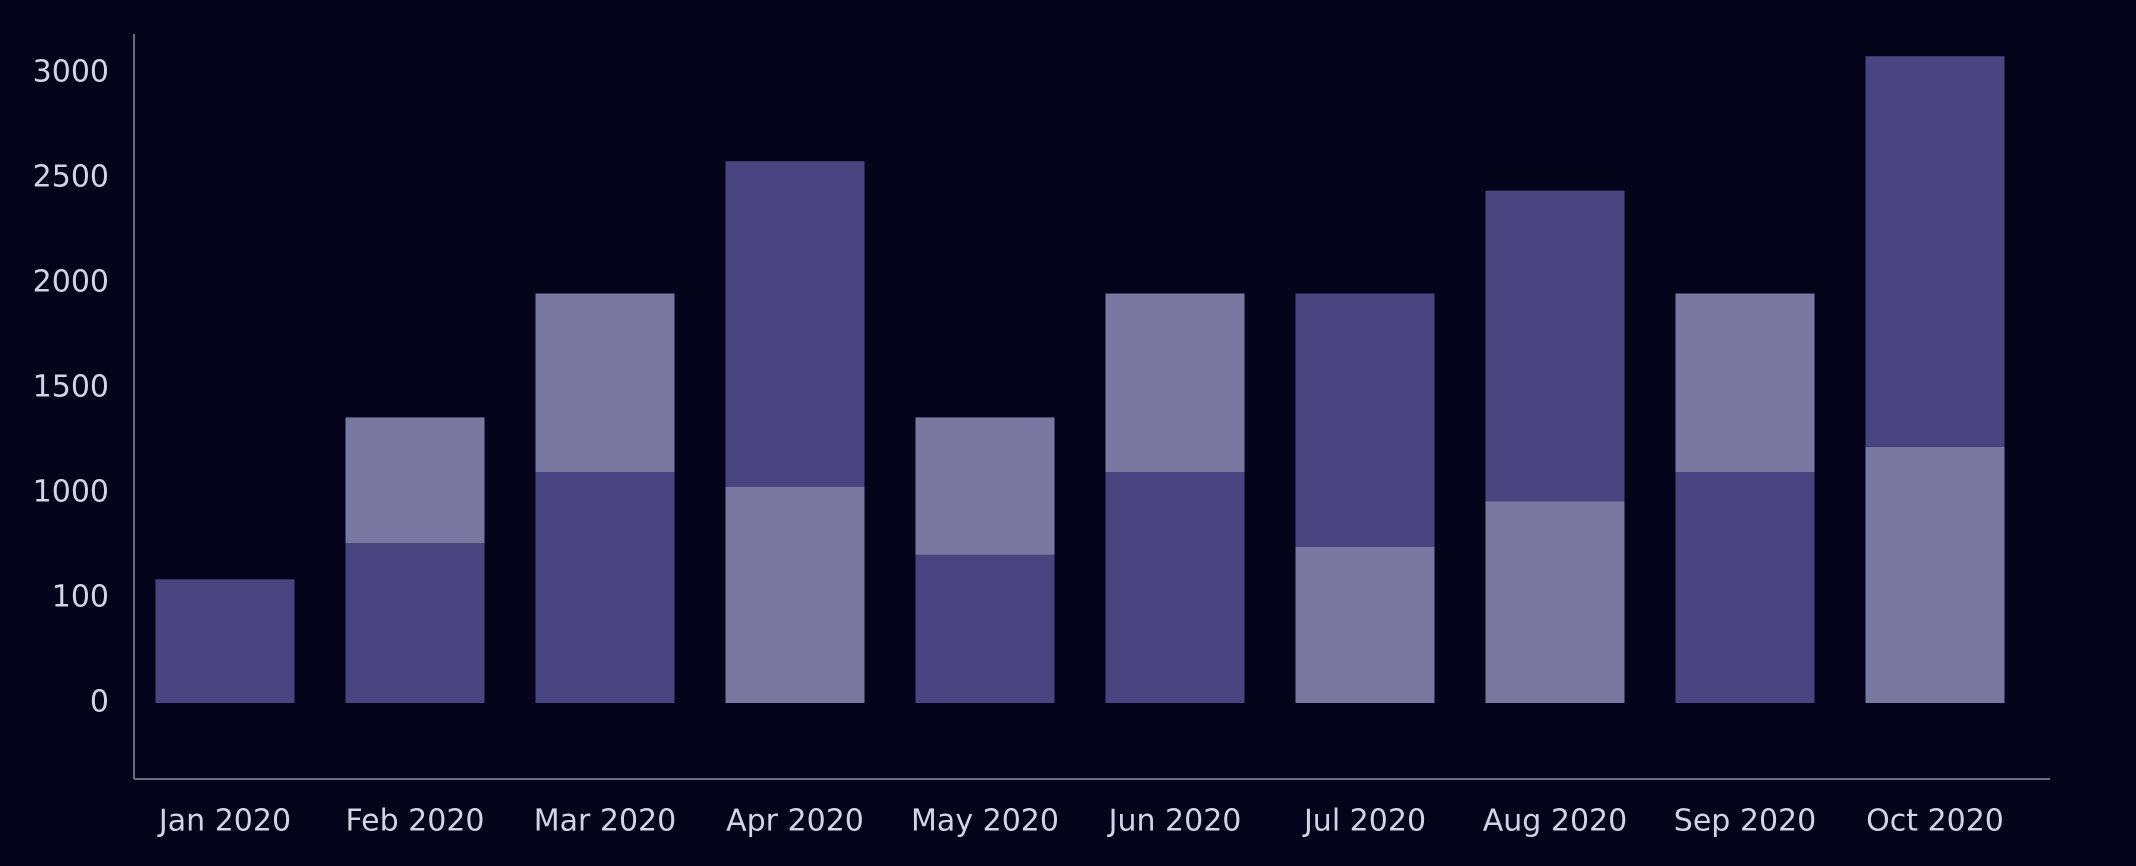  Describe the element at coordinates (1555, 821) in the screenshot. I see `x-tick-label: Aug 2020` at that location.